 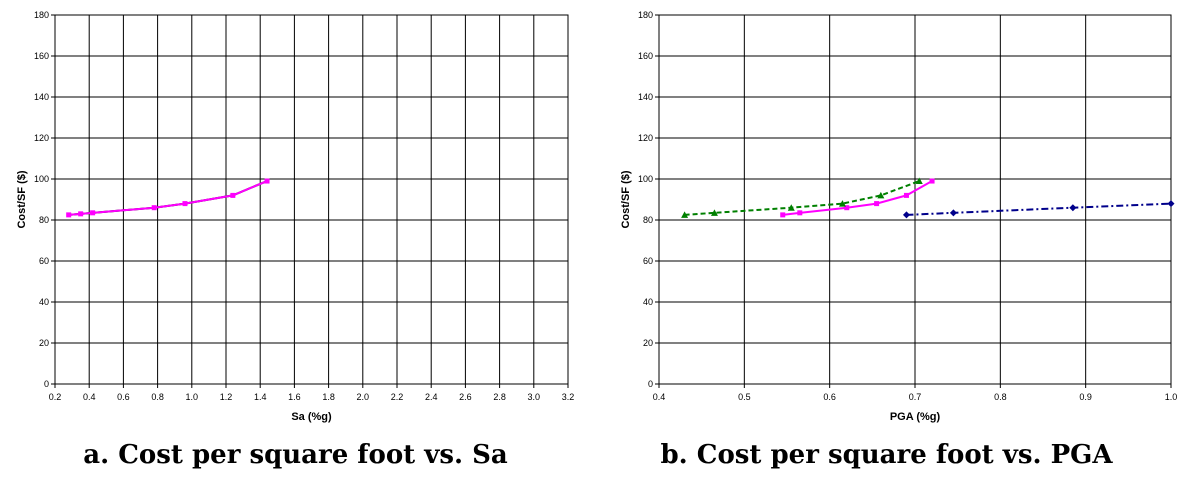 I want to click on x-tick-label: 2.8, so click(x=499, y=397).